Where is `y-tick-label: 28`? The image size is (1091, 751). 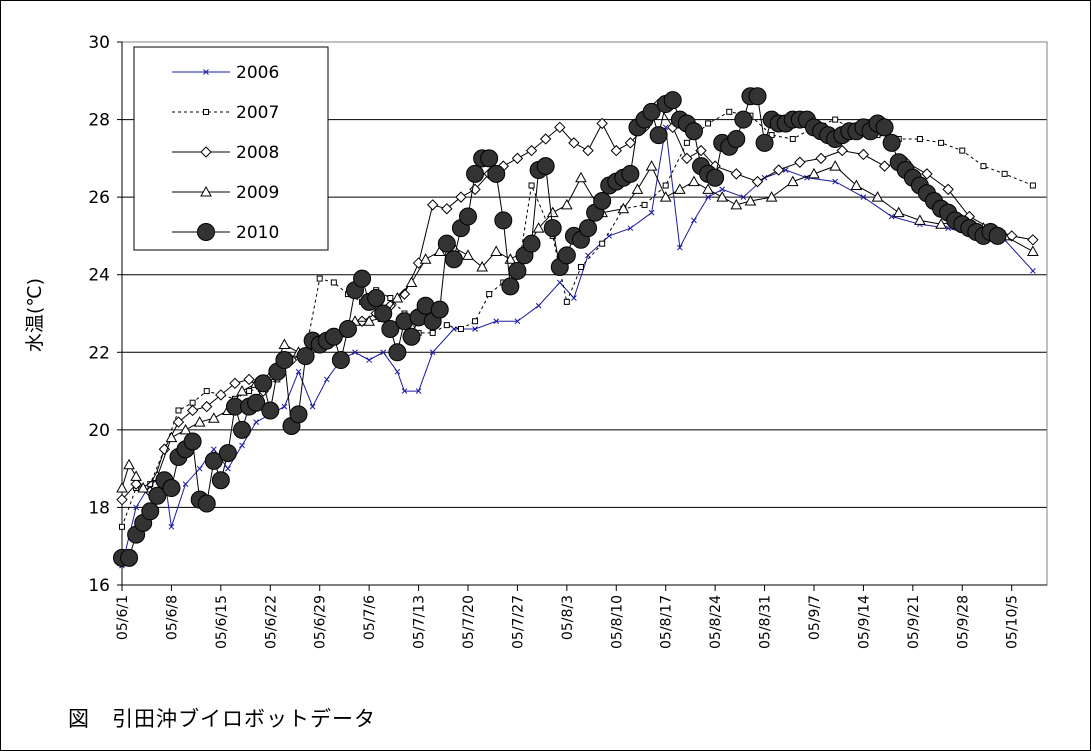 y-tick-label: 28 is located at coordinates (99, 121).